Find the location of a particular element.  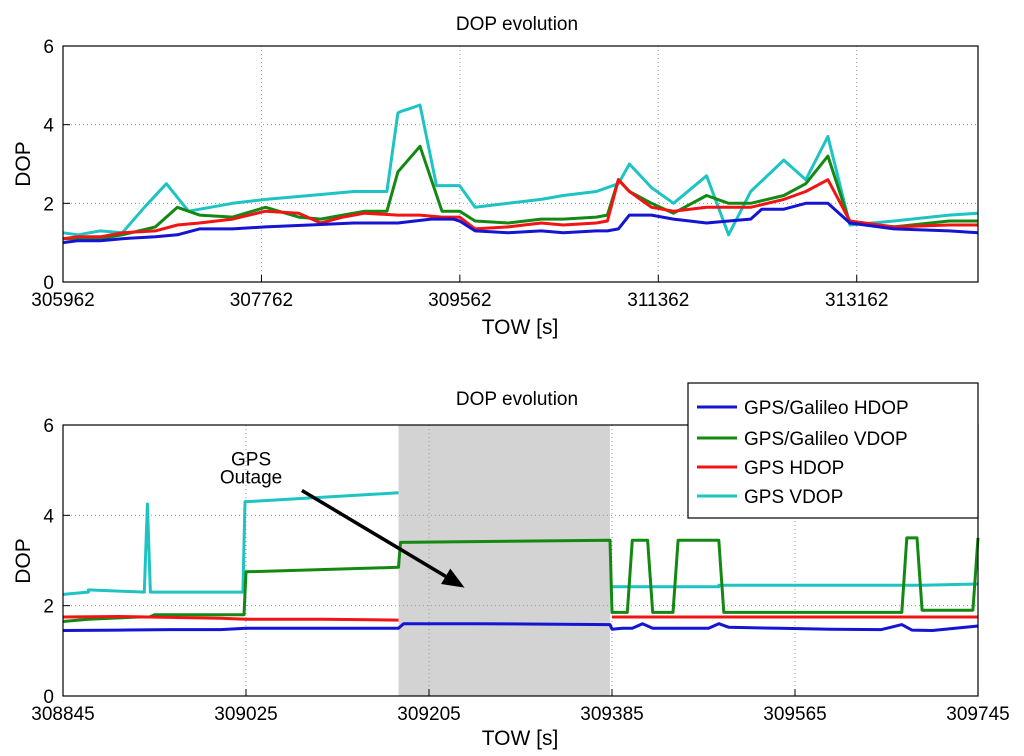

top-ytick-label: 2 is located at coordinates (48, 204).